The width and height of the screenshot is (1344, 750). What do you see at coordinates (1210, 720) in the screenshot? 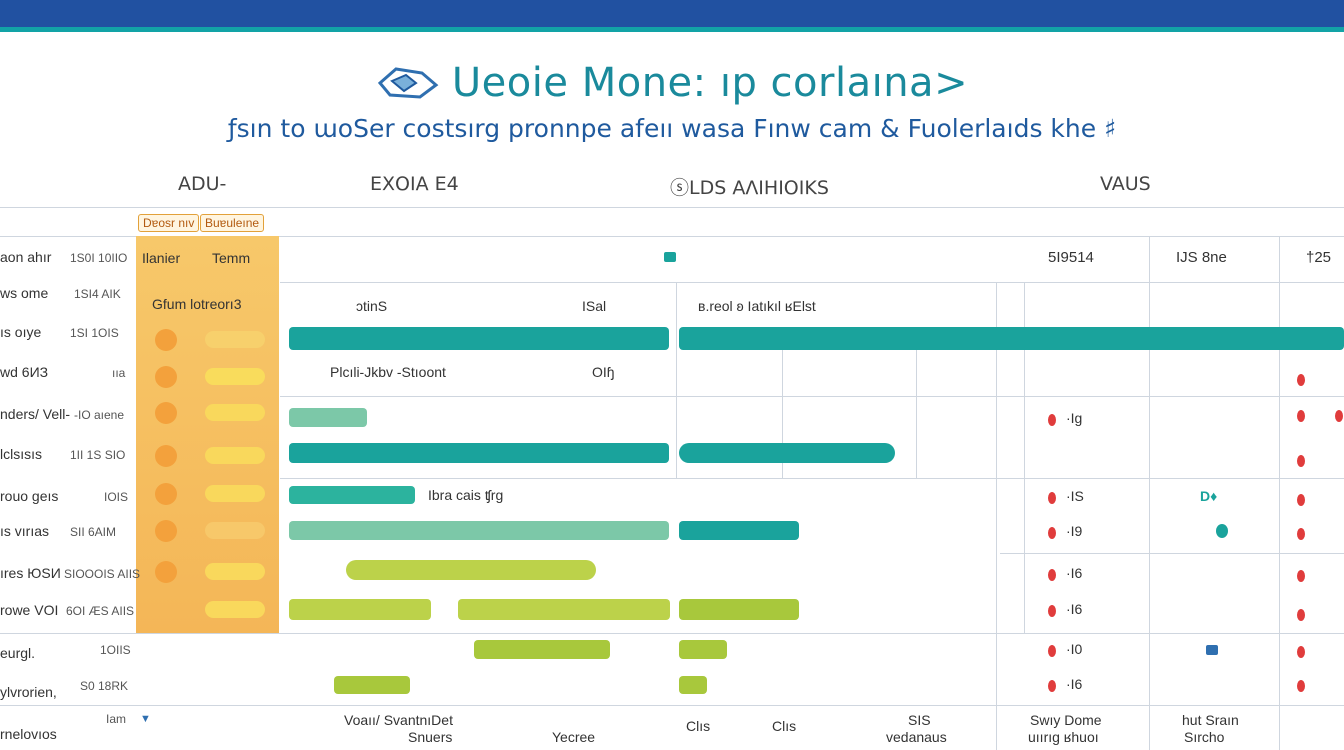
I see `footer-text: hut Sraın` at bounding box center [1210, 720].